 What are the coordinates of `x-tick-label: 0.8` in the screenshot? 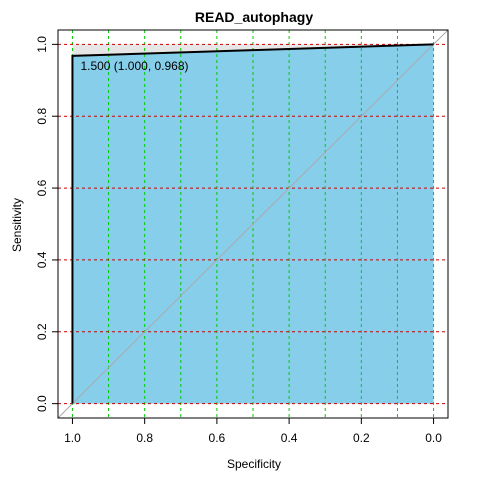 It's located at (144, 438).